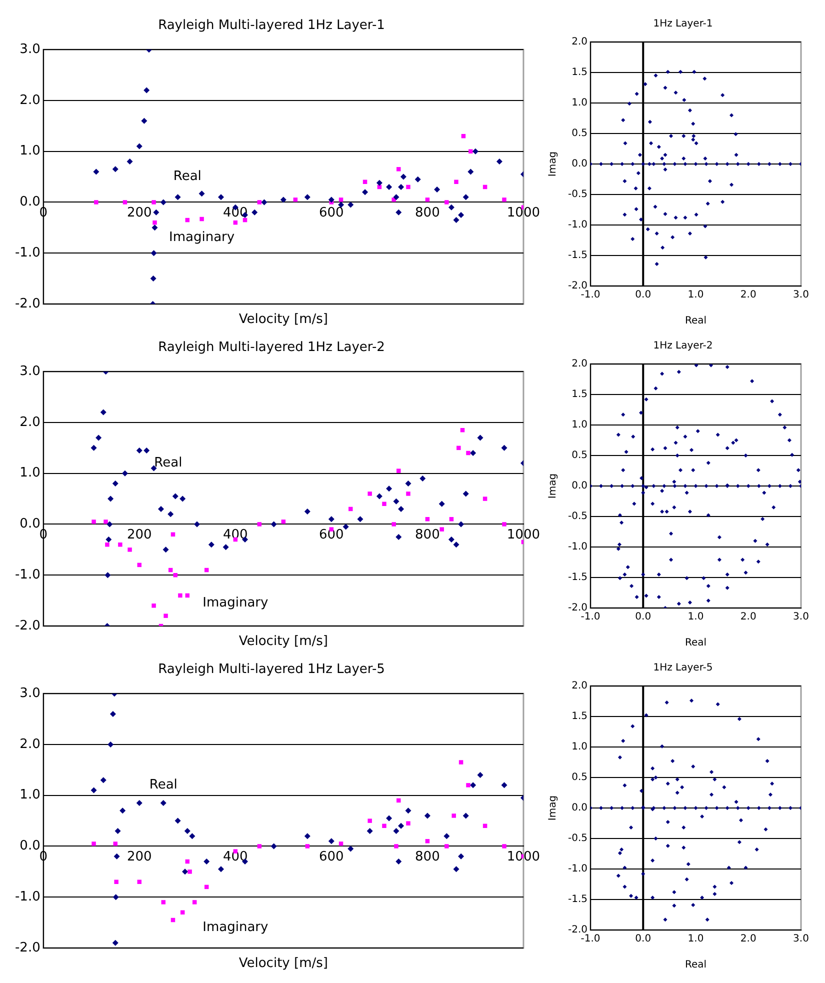 The image size is (825, 983). Describe the element at coordinates (748, 617) in the screenshot. I see `x-tick-label: 2.0` at that location.